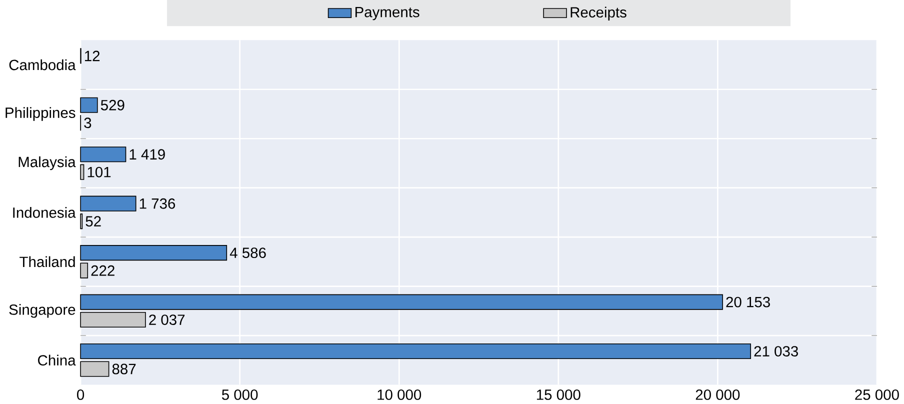 Image resolution: width=904 pixels, height=404 pixels. Describe the element at coordinates (80, 394) in the screenshot. I see `x-tick-label: 0` at that location.